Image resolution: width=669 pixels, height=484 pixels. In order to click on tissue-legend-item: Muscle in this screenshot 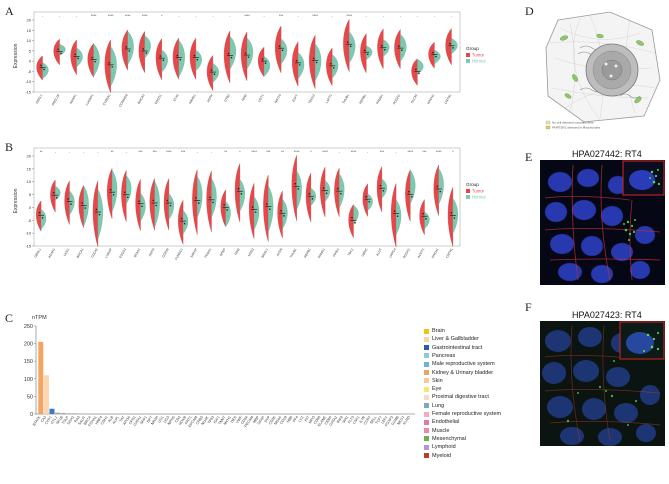, I will do `click(436, 431)`.